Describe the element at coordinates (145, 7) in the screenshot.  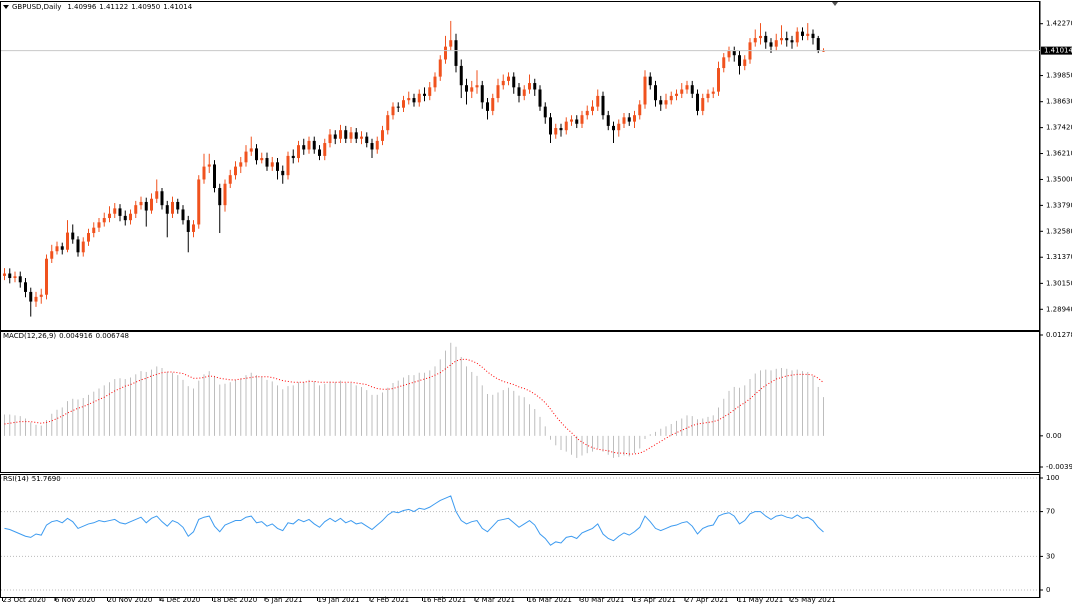
I see `quote-value: 1.40950` at that location.